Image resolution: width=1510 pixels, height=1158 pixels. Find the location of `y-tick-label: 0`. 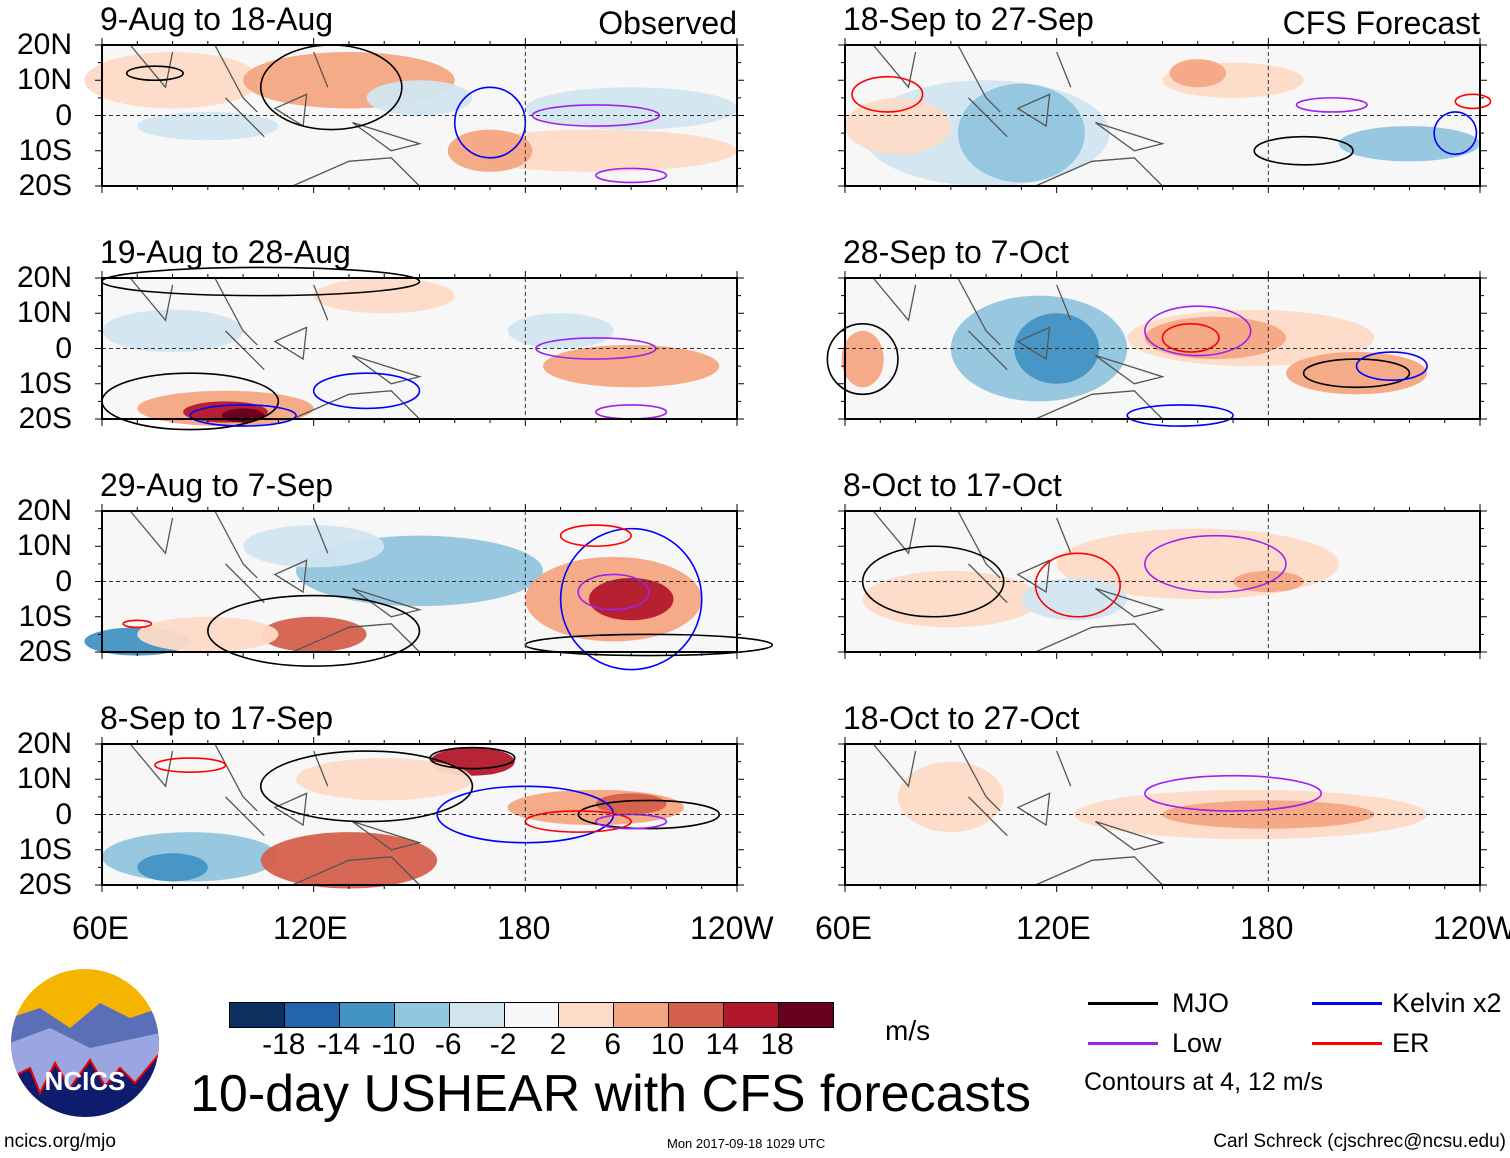

y-tick-label: 0 is located at coordinates (63, 581).